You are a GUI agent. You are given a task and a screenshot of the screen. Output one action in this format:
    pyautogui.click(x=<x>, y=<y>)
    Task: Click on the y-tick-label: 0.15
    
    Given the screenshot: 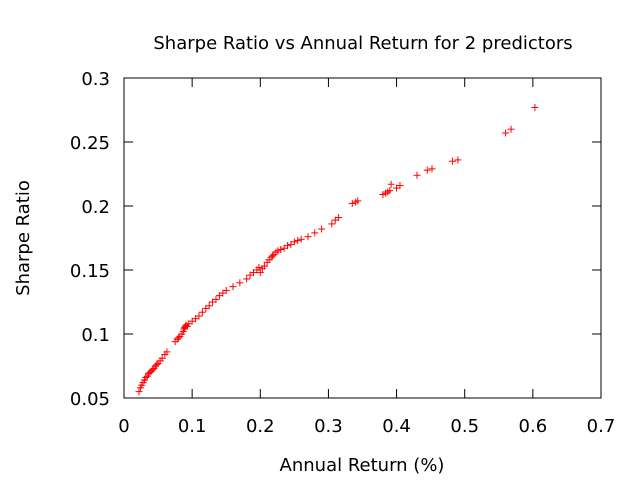 What is the action you would take?
    pyautogui.click(x=90, y=271)
    